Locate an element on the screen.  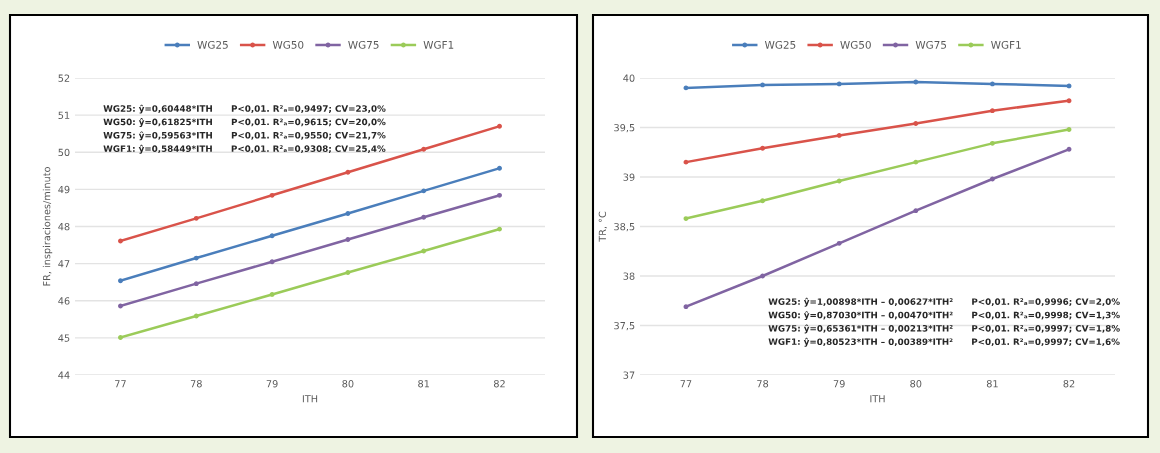
annotation: WG25: ŷ=0,60448*ITH P<0,01. R²ₐ=0,9497; CV=23,0% is located at coordinates (244, 109).